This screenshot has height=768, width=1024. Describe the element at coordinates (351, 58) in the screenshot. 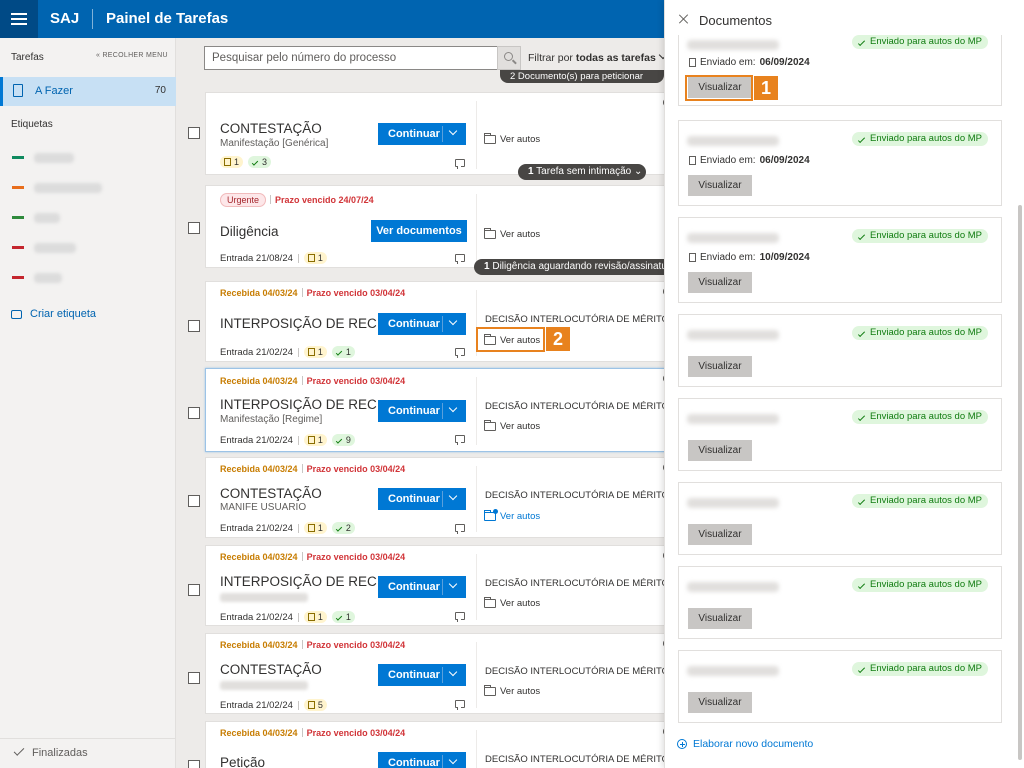

I see `search-input: Pesquisar pelo número do processo` at that location.